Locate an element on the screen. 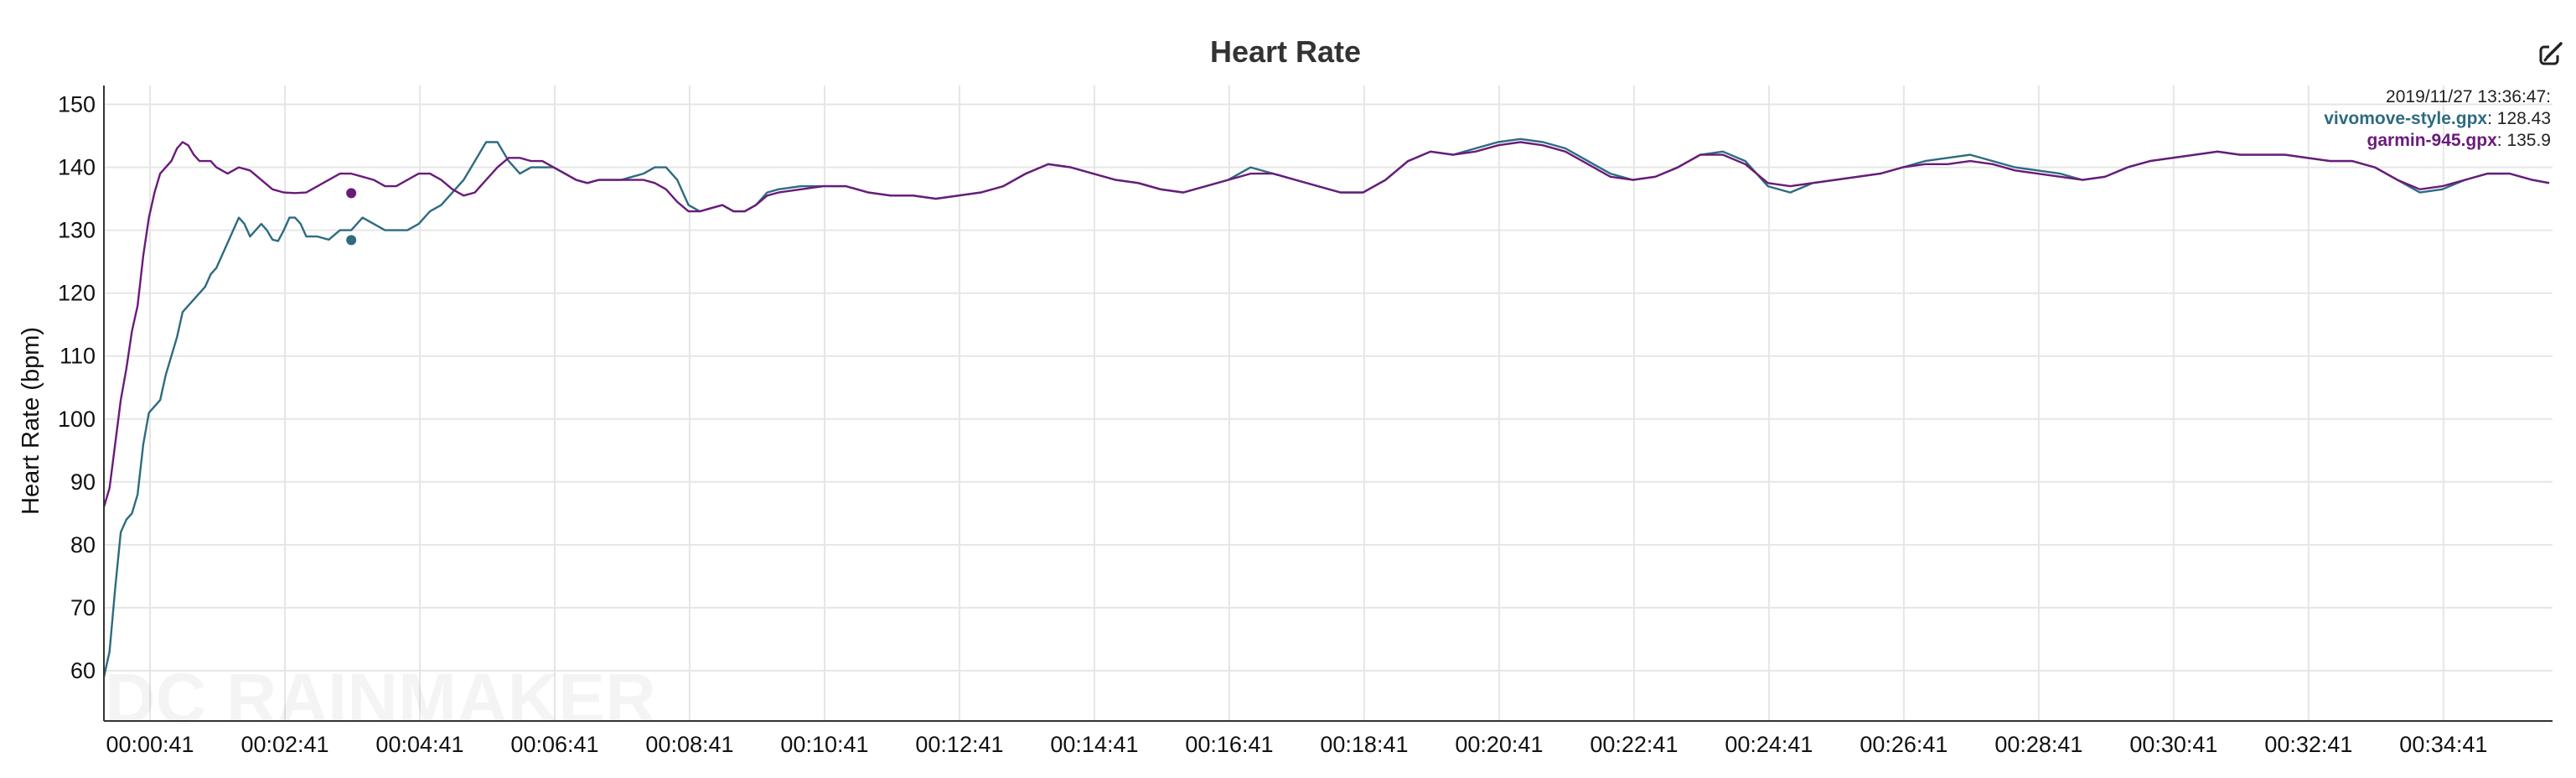 This screenshot has height=778, width=2576. y-axis-title: Heart Rate (bpm) is located at coordinates (31, 421).